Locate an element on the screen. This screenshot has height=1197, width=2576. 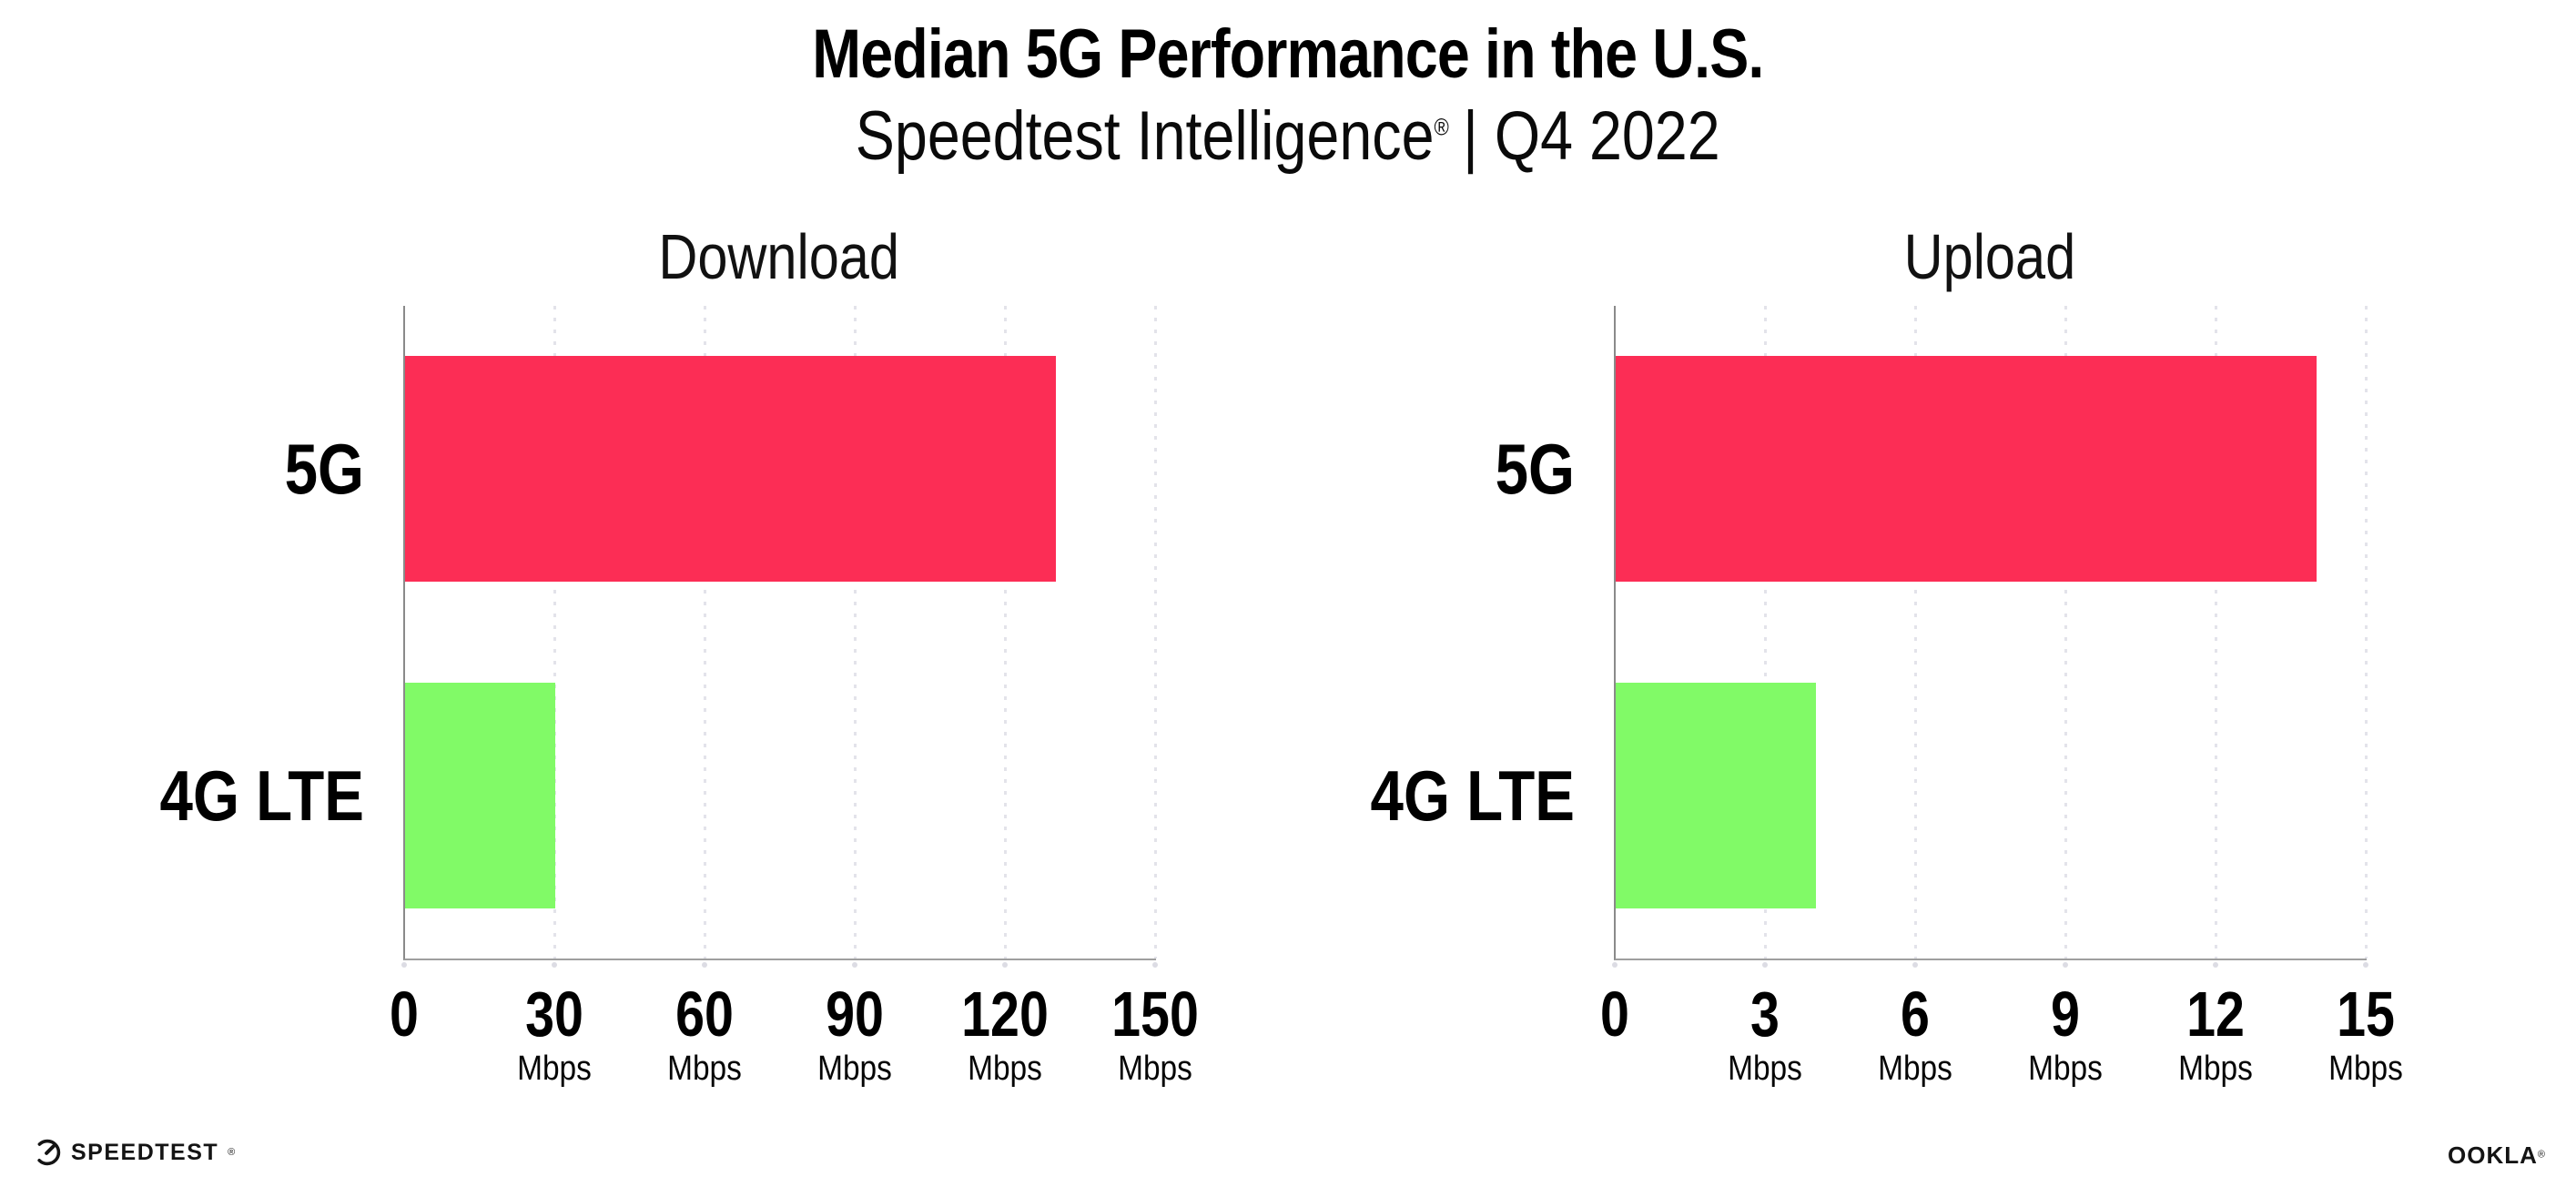
page-subtitle-text: Speedtest Intelligence® | Q4 2022 is located at coordinates (1288, 136).